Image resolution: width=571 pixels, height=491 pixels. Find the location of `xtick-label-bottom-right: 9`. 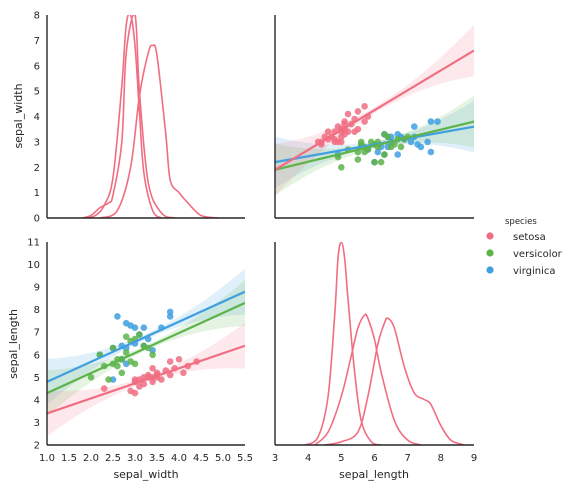

xtick-label-bottom-right: 9 is located at coordinates (474, 458).